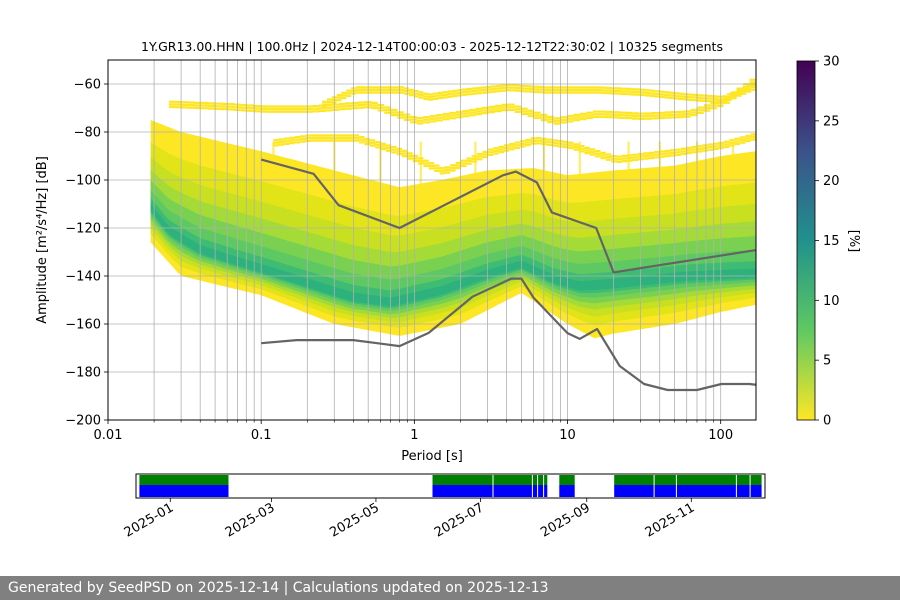 Image resolution: width=900 pixels, height=600 pixels. What do you see at coordinates (827, 421) in the screenshot?
I see `colorbar-tick-label: 0` at bounding box center [827, 421].